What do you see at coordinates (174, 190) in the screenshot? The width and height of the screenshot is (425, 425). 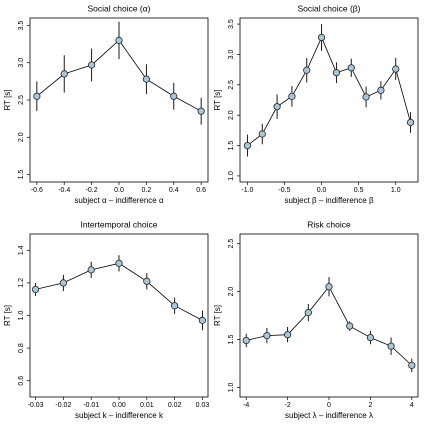 I see `x-tick-label: 0.4` at bounding box center [174, 190].